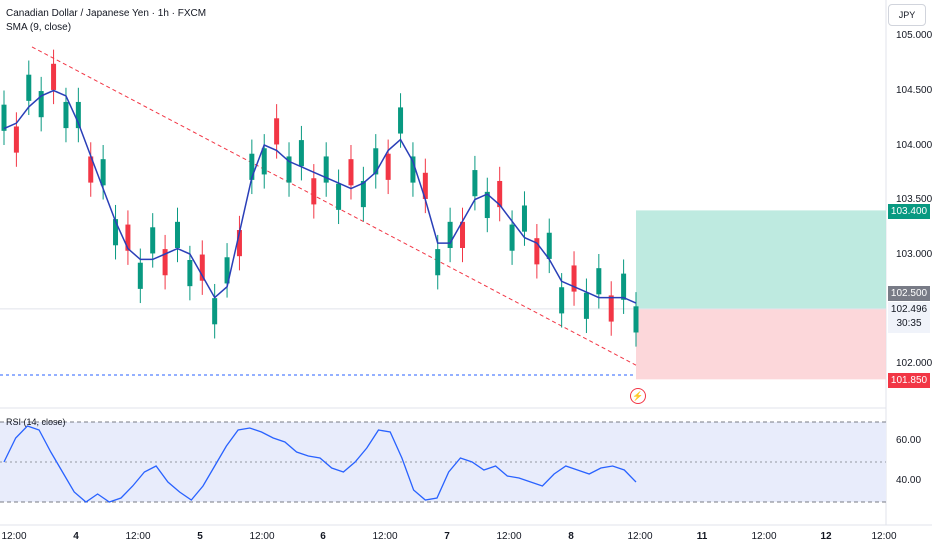 The width and height of the screenshot is (932, 550). I want to click on price-tick: 104.000, so click(914, 145).